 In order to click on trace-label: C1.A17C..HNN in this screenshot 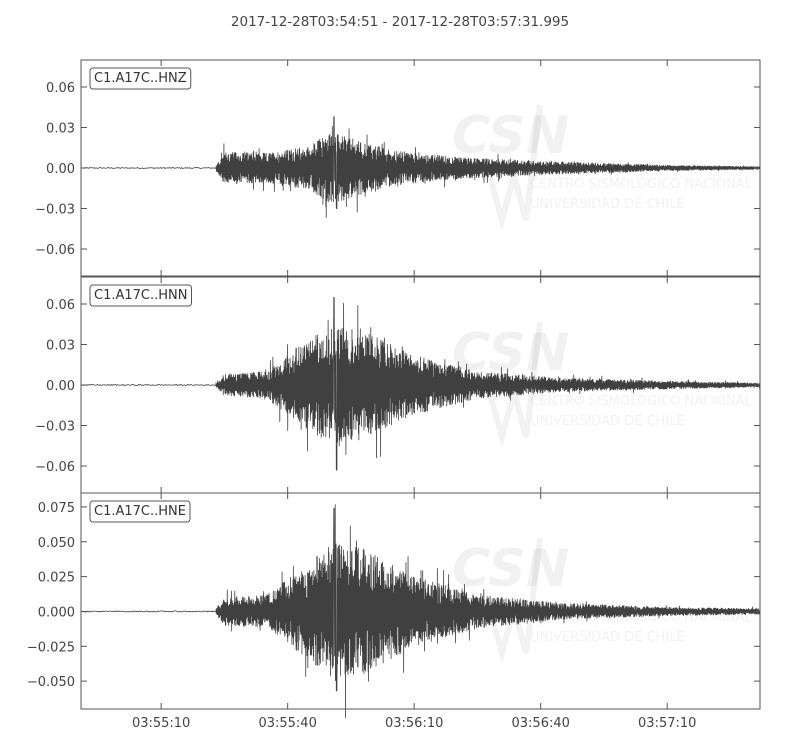, I will do `click(140, 295)`.